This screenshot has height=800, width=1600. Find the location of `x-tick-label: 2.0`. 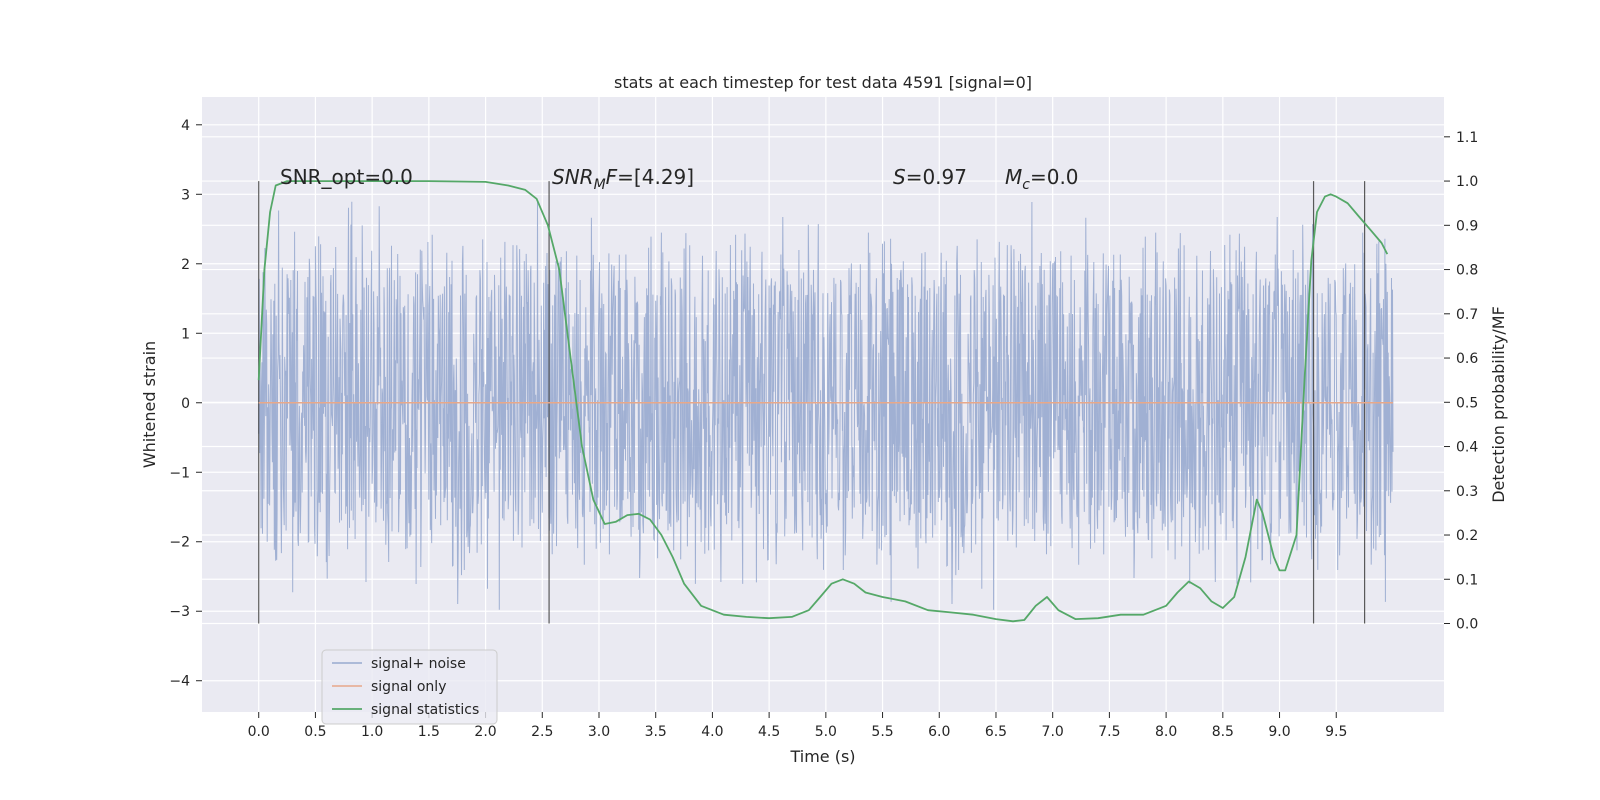

x-tick-label: 2.0 is located at coordinates (485, 732).